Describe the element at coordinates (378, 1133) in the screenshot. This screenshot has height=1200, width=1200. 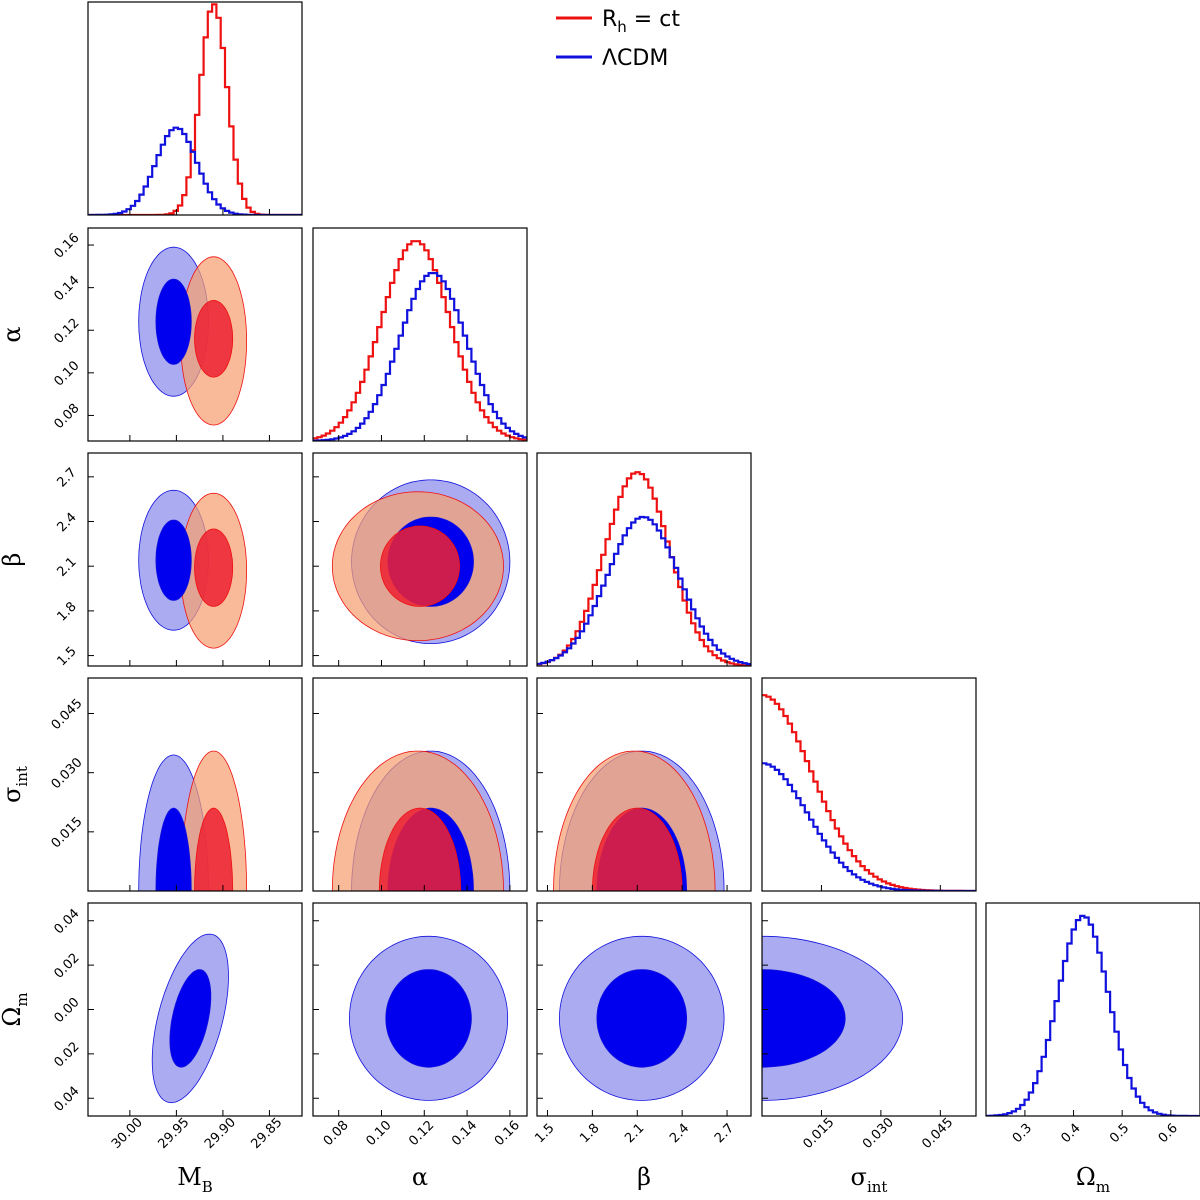
I see `x-tick-label-alpha: 0.10` at that location.